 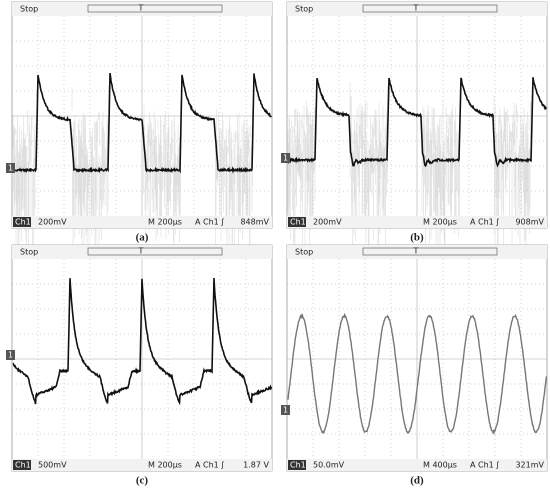 I want to click on timebase: M 400µs, so click(x=440, y=465).